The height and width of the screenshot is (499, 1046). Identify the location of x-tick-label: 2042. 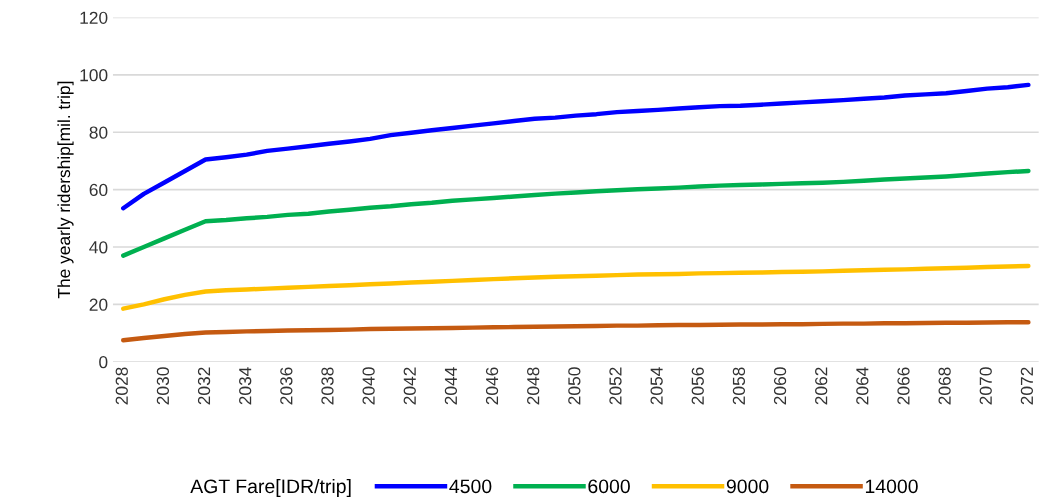
(409, 386).